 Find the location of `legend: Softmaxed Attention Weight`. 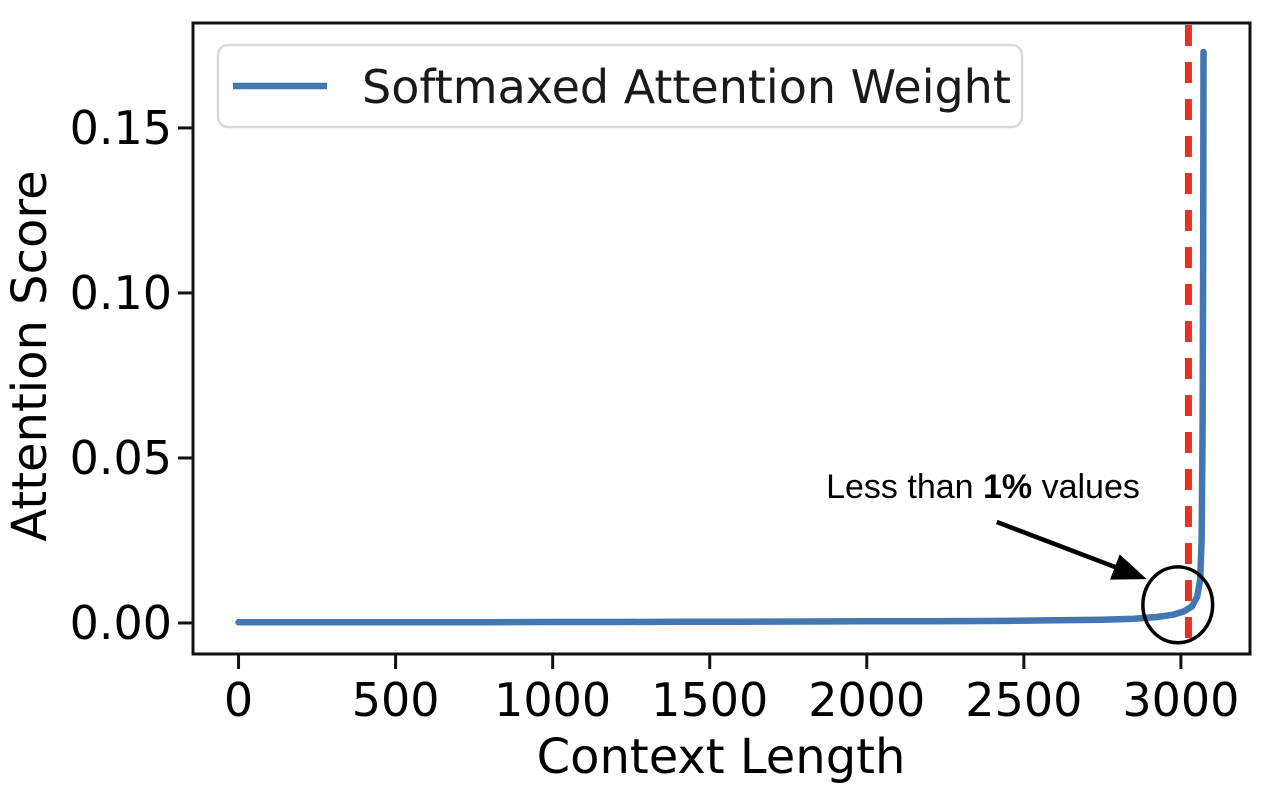

legend: Softmaxed Attention Weight is located at coordinates (620, 86).